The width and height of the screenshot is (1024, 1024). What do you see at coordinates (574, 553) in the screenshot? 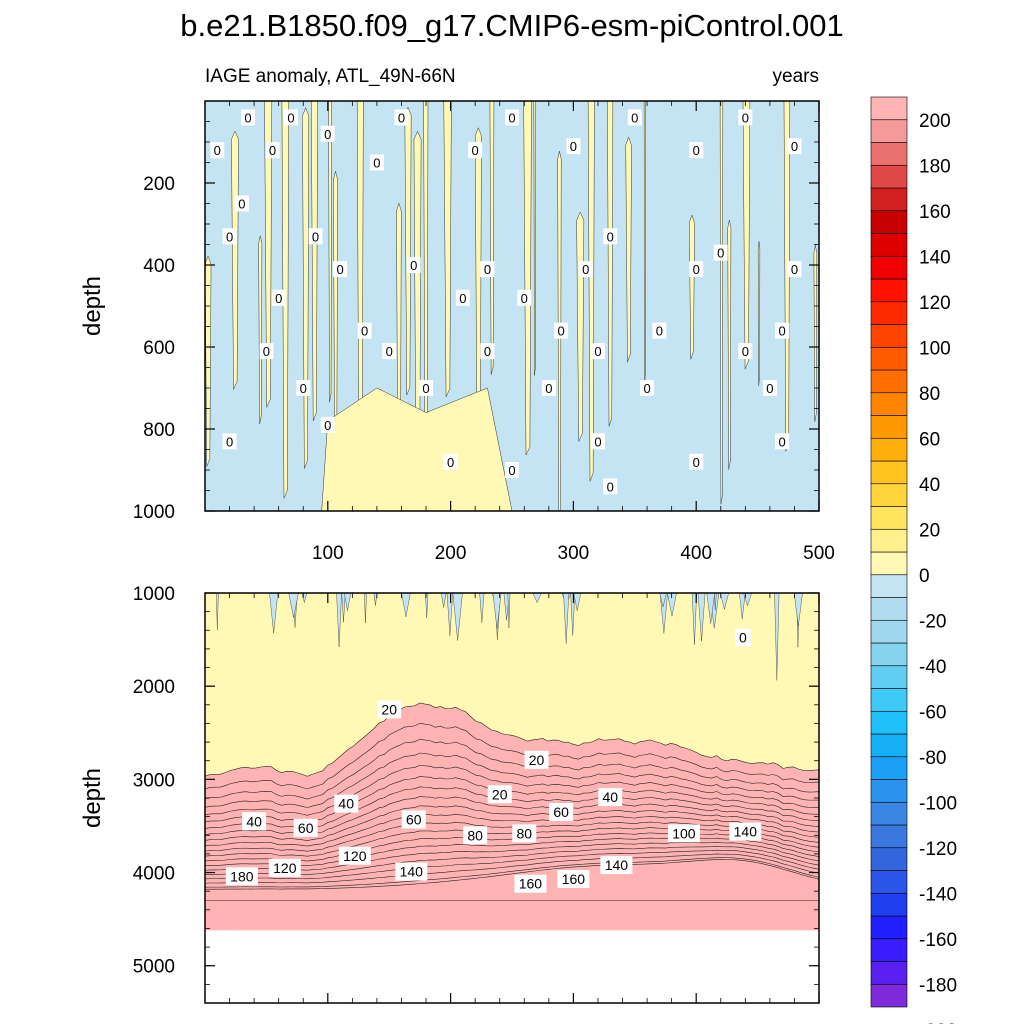
I see `x-tick-label: 300` at bounding box center [574, 553].